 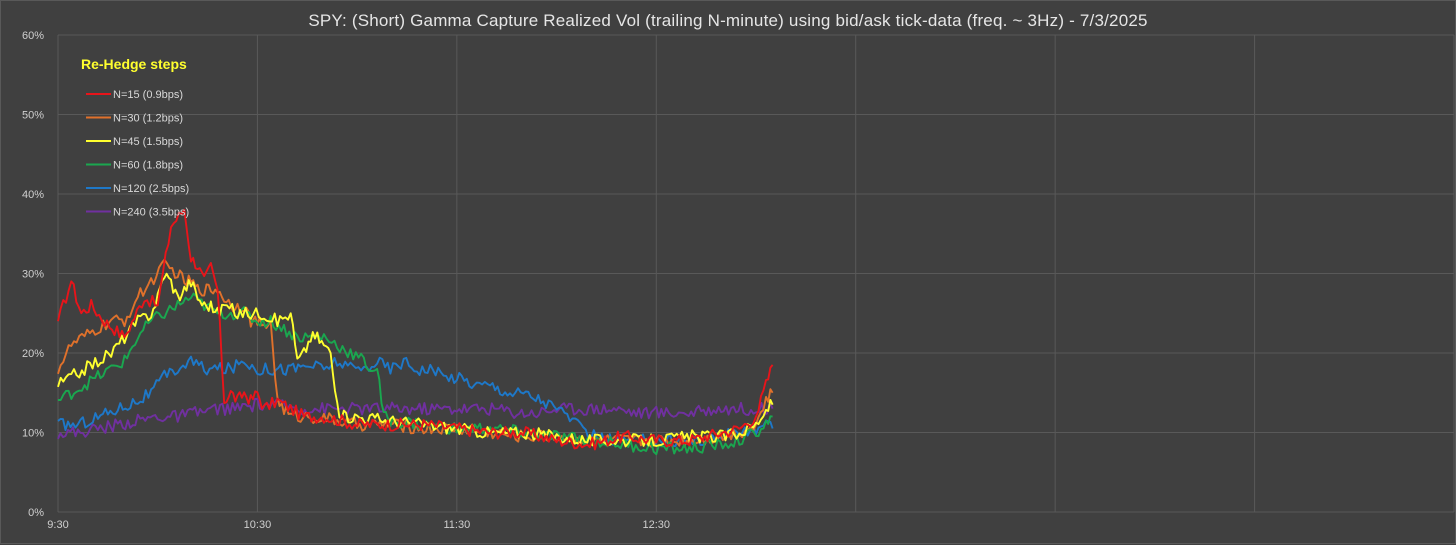 What do you see at coordinates (33, 434) in the screenshot?
I see `y-tick-label: 10%` at bounding box center [33, 434].